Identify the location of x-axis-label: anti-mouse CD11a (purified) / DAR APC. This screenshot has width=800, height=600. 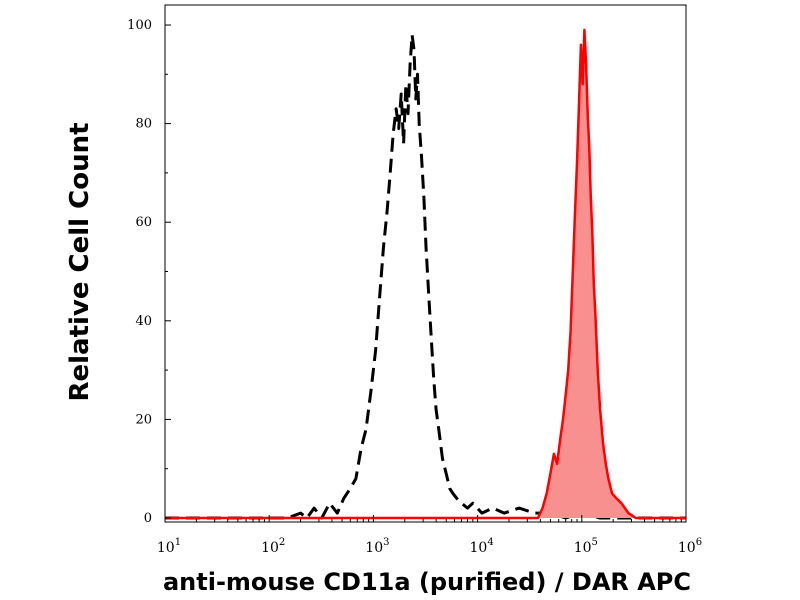
(427, 582).